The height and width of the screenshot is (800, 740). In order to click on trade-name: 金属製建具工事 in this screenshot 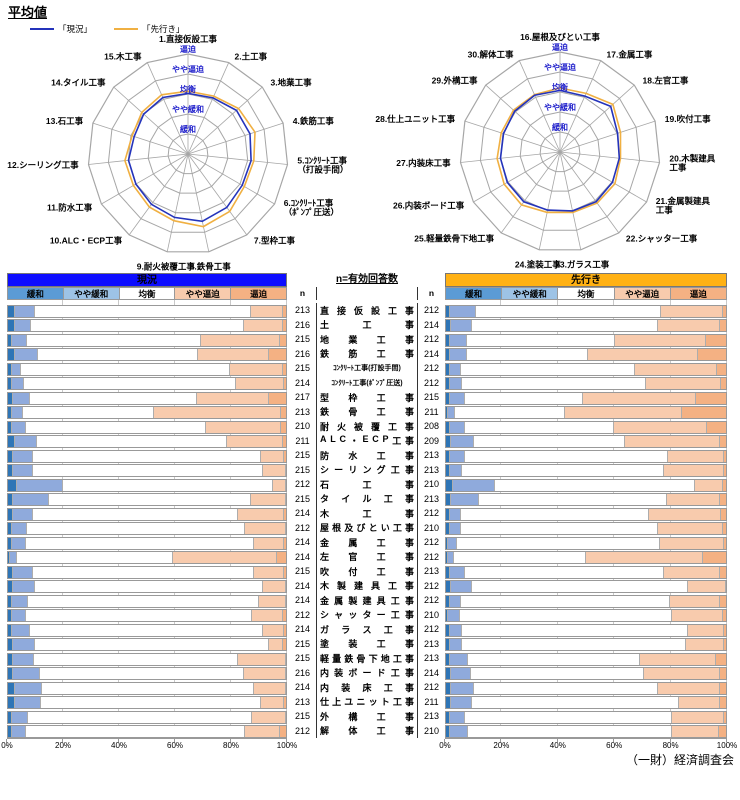, I will do `click(367, 600)`.